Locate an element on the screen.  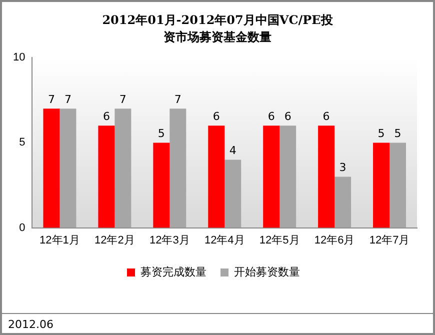
data-label: 4 is located at coordinates (232, 151).